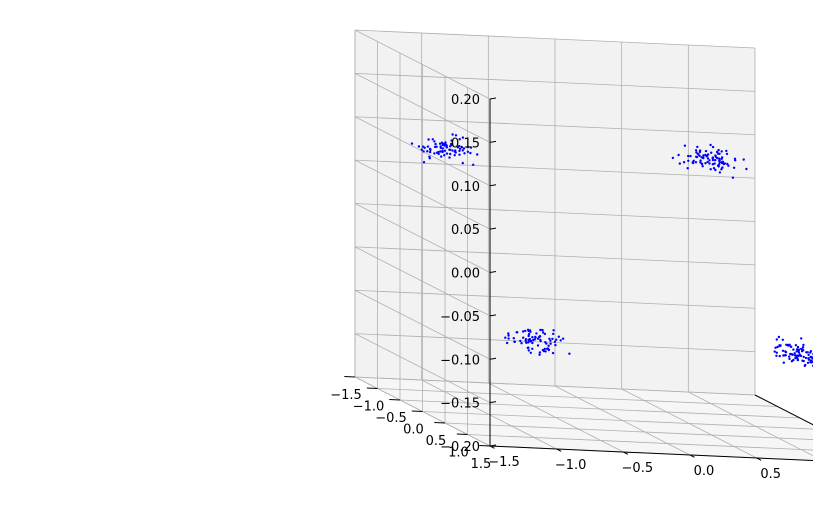 The image size is (813, 507). Describe the element at coordinates (436, 441) in the screenshot. I see `x-tick-label: 0.5` at that location.